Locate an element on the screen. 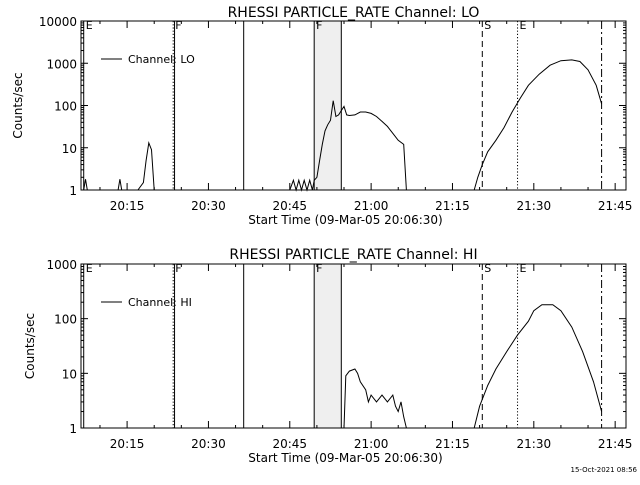  y-tick-label: 10000 is located at coordinates (58, 22).